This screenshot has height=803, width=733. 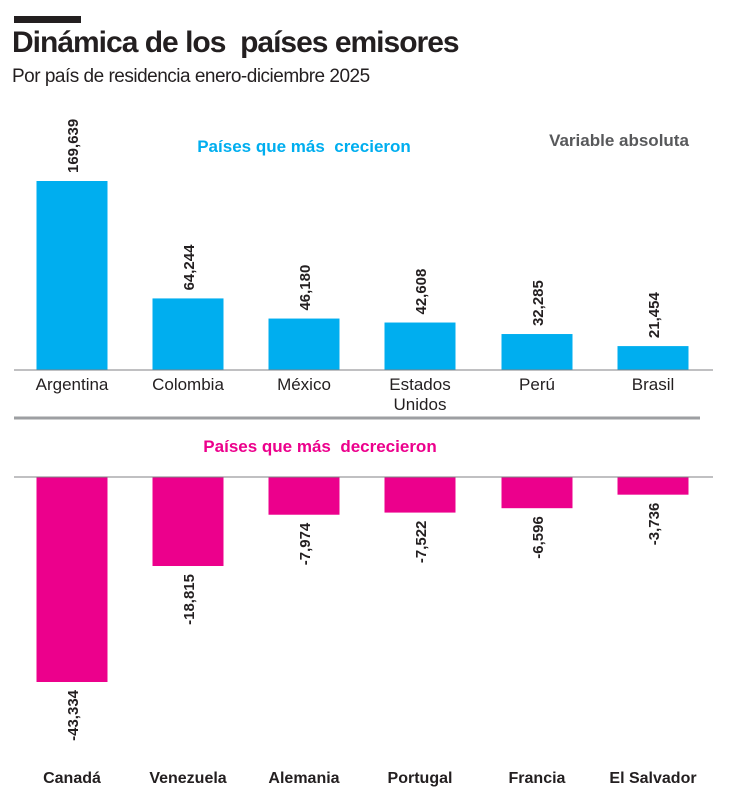 I want to click on category-label: Venezuela, so click(x=187, y=778).